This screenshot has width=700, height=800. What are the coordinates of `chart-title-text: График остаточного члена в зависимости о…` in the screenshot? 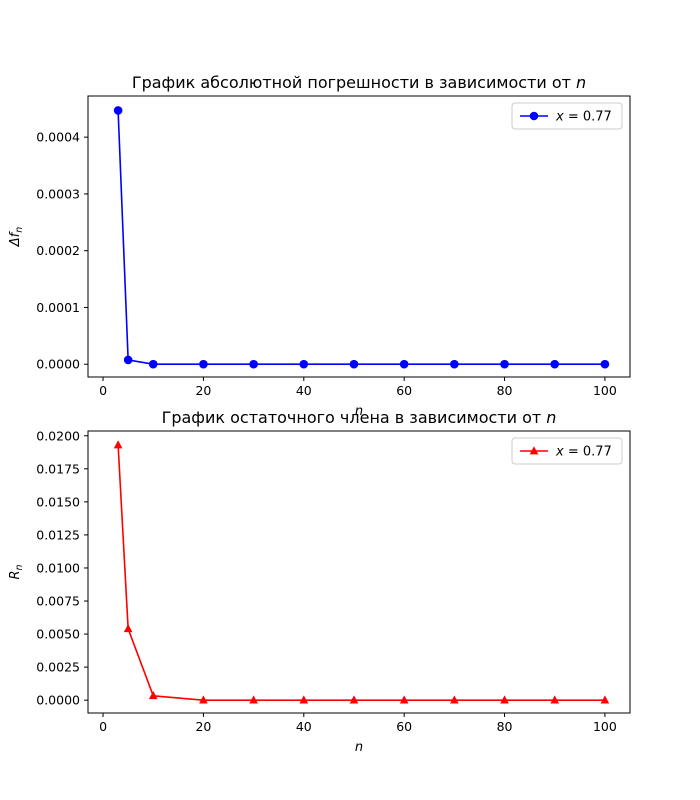 It's located at (354, 417).